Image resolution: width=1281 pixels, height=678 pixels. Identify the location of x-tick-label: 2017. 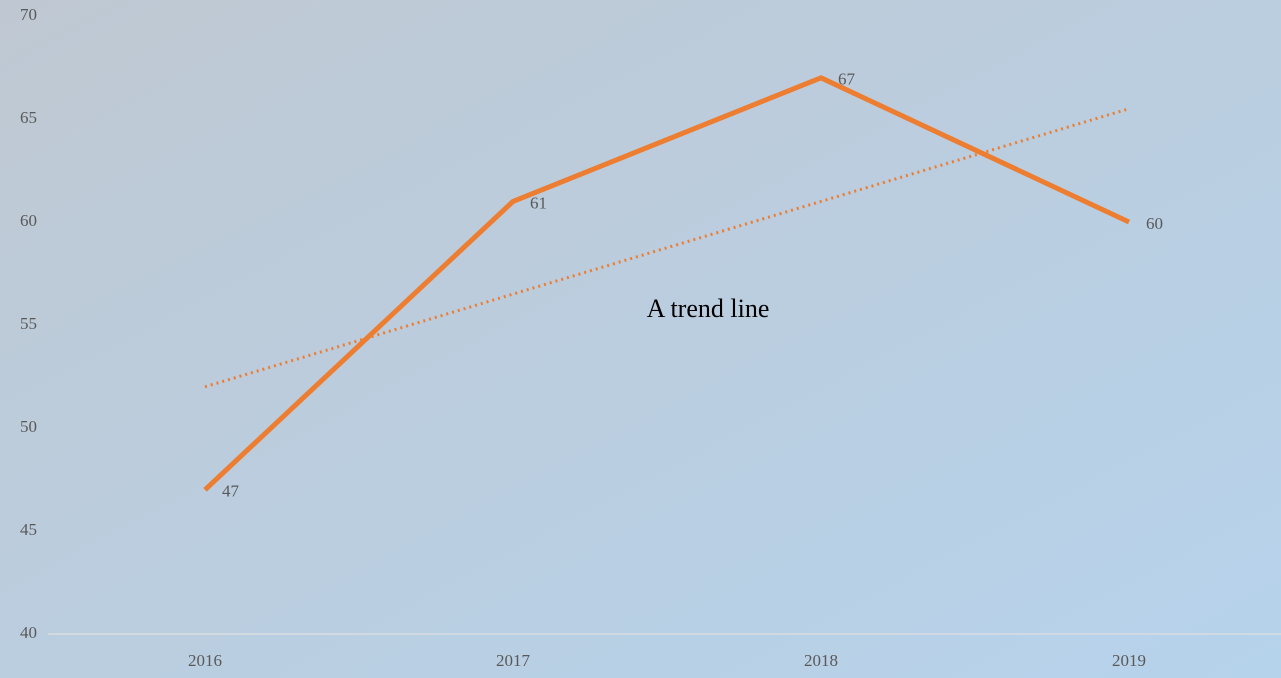
(513, 660).